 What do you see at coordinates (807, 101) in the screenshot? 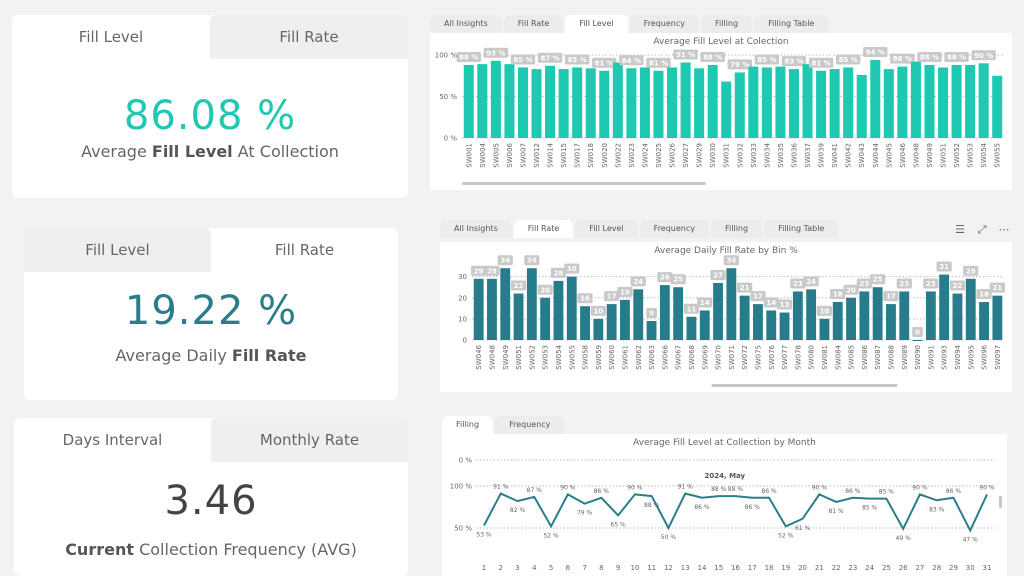
I see `bar-sw037` at bounding box center [807, 101].